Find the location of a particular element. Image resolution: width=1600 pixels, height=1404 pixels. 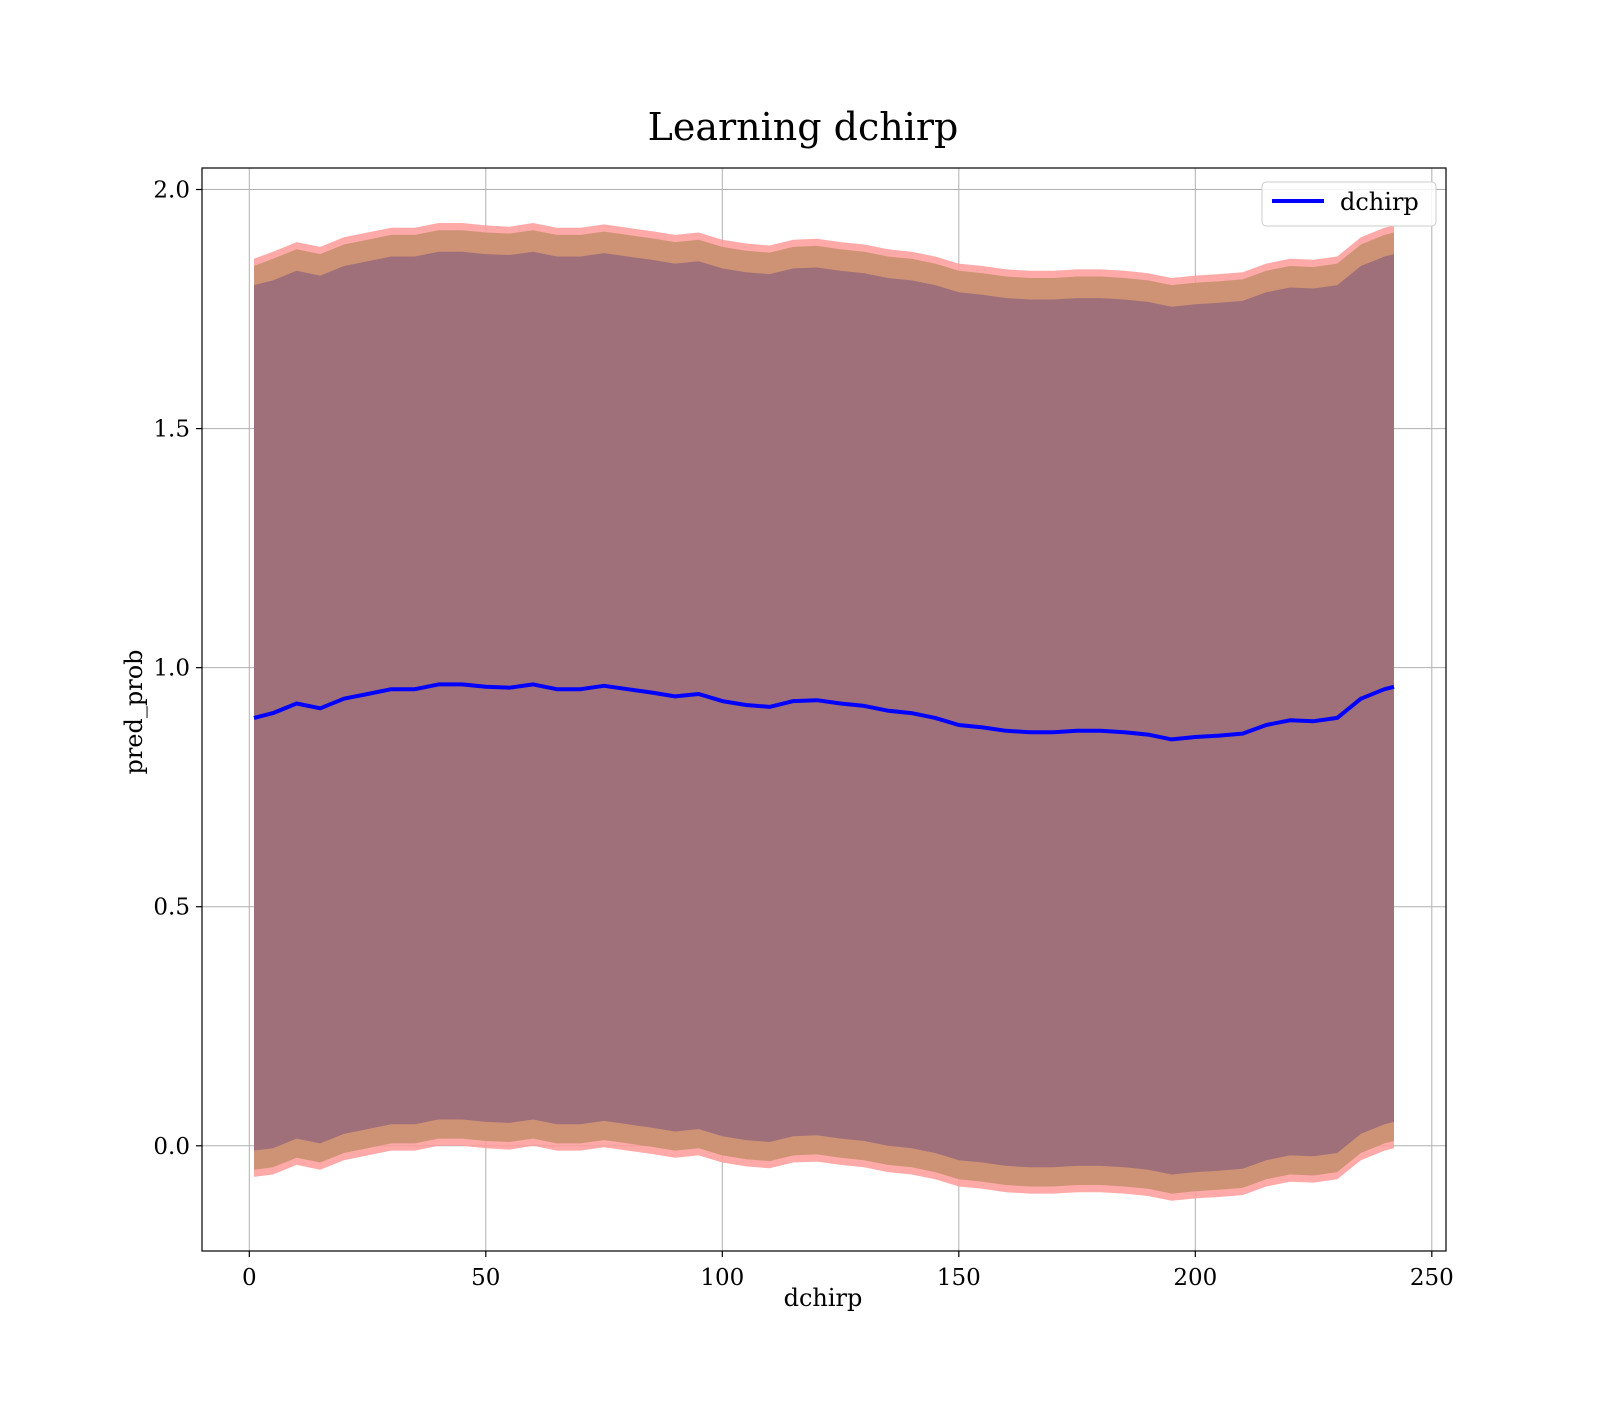

y-tick-label: 0.0 is located at coordinates (171, 1147).